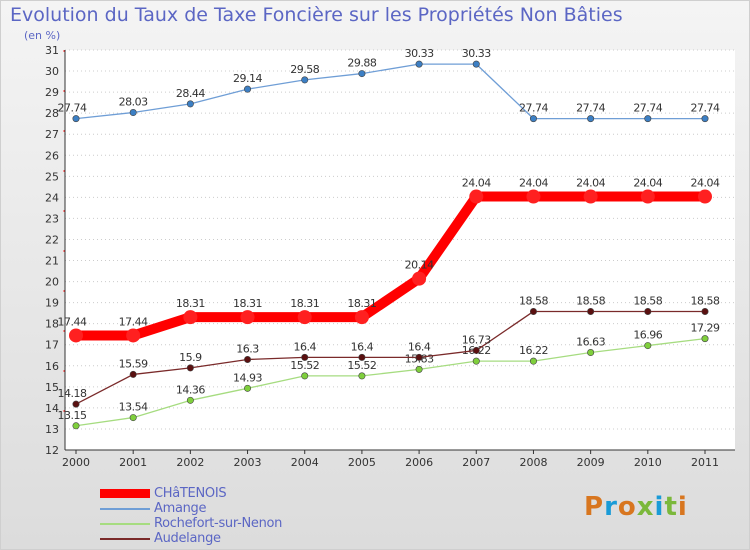 Image resolution: width=750 pixels, height=550 pixels. Describe the element at coordinates (305, 462) in the screenshot. I see `x-tick-label: 2004` at that location.